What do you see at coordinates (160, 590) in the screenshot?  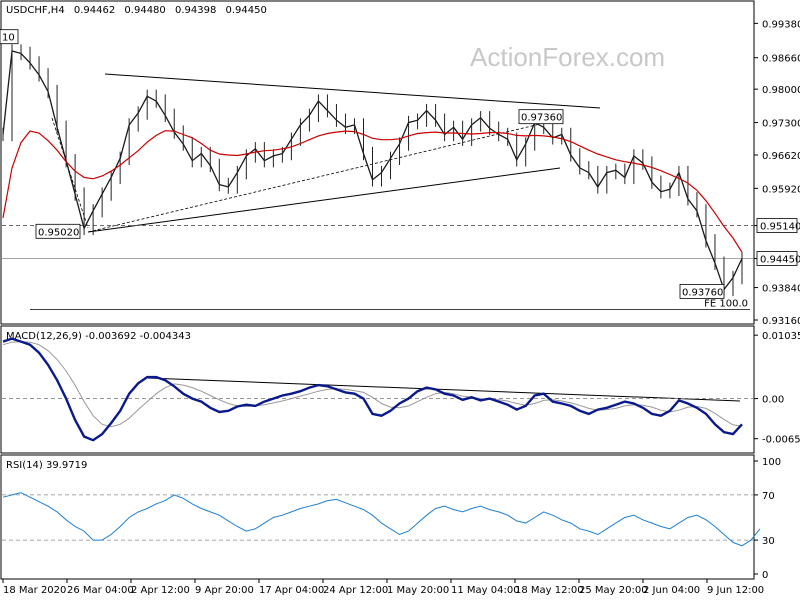 I see `x-tick-label: 2 Apr 12:00` at bounding box center [160, 590].